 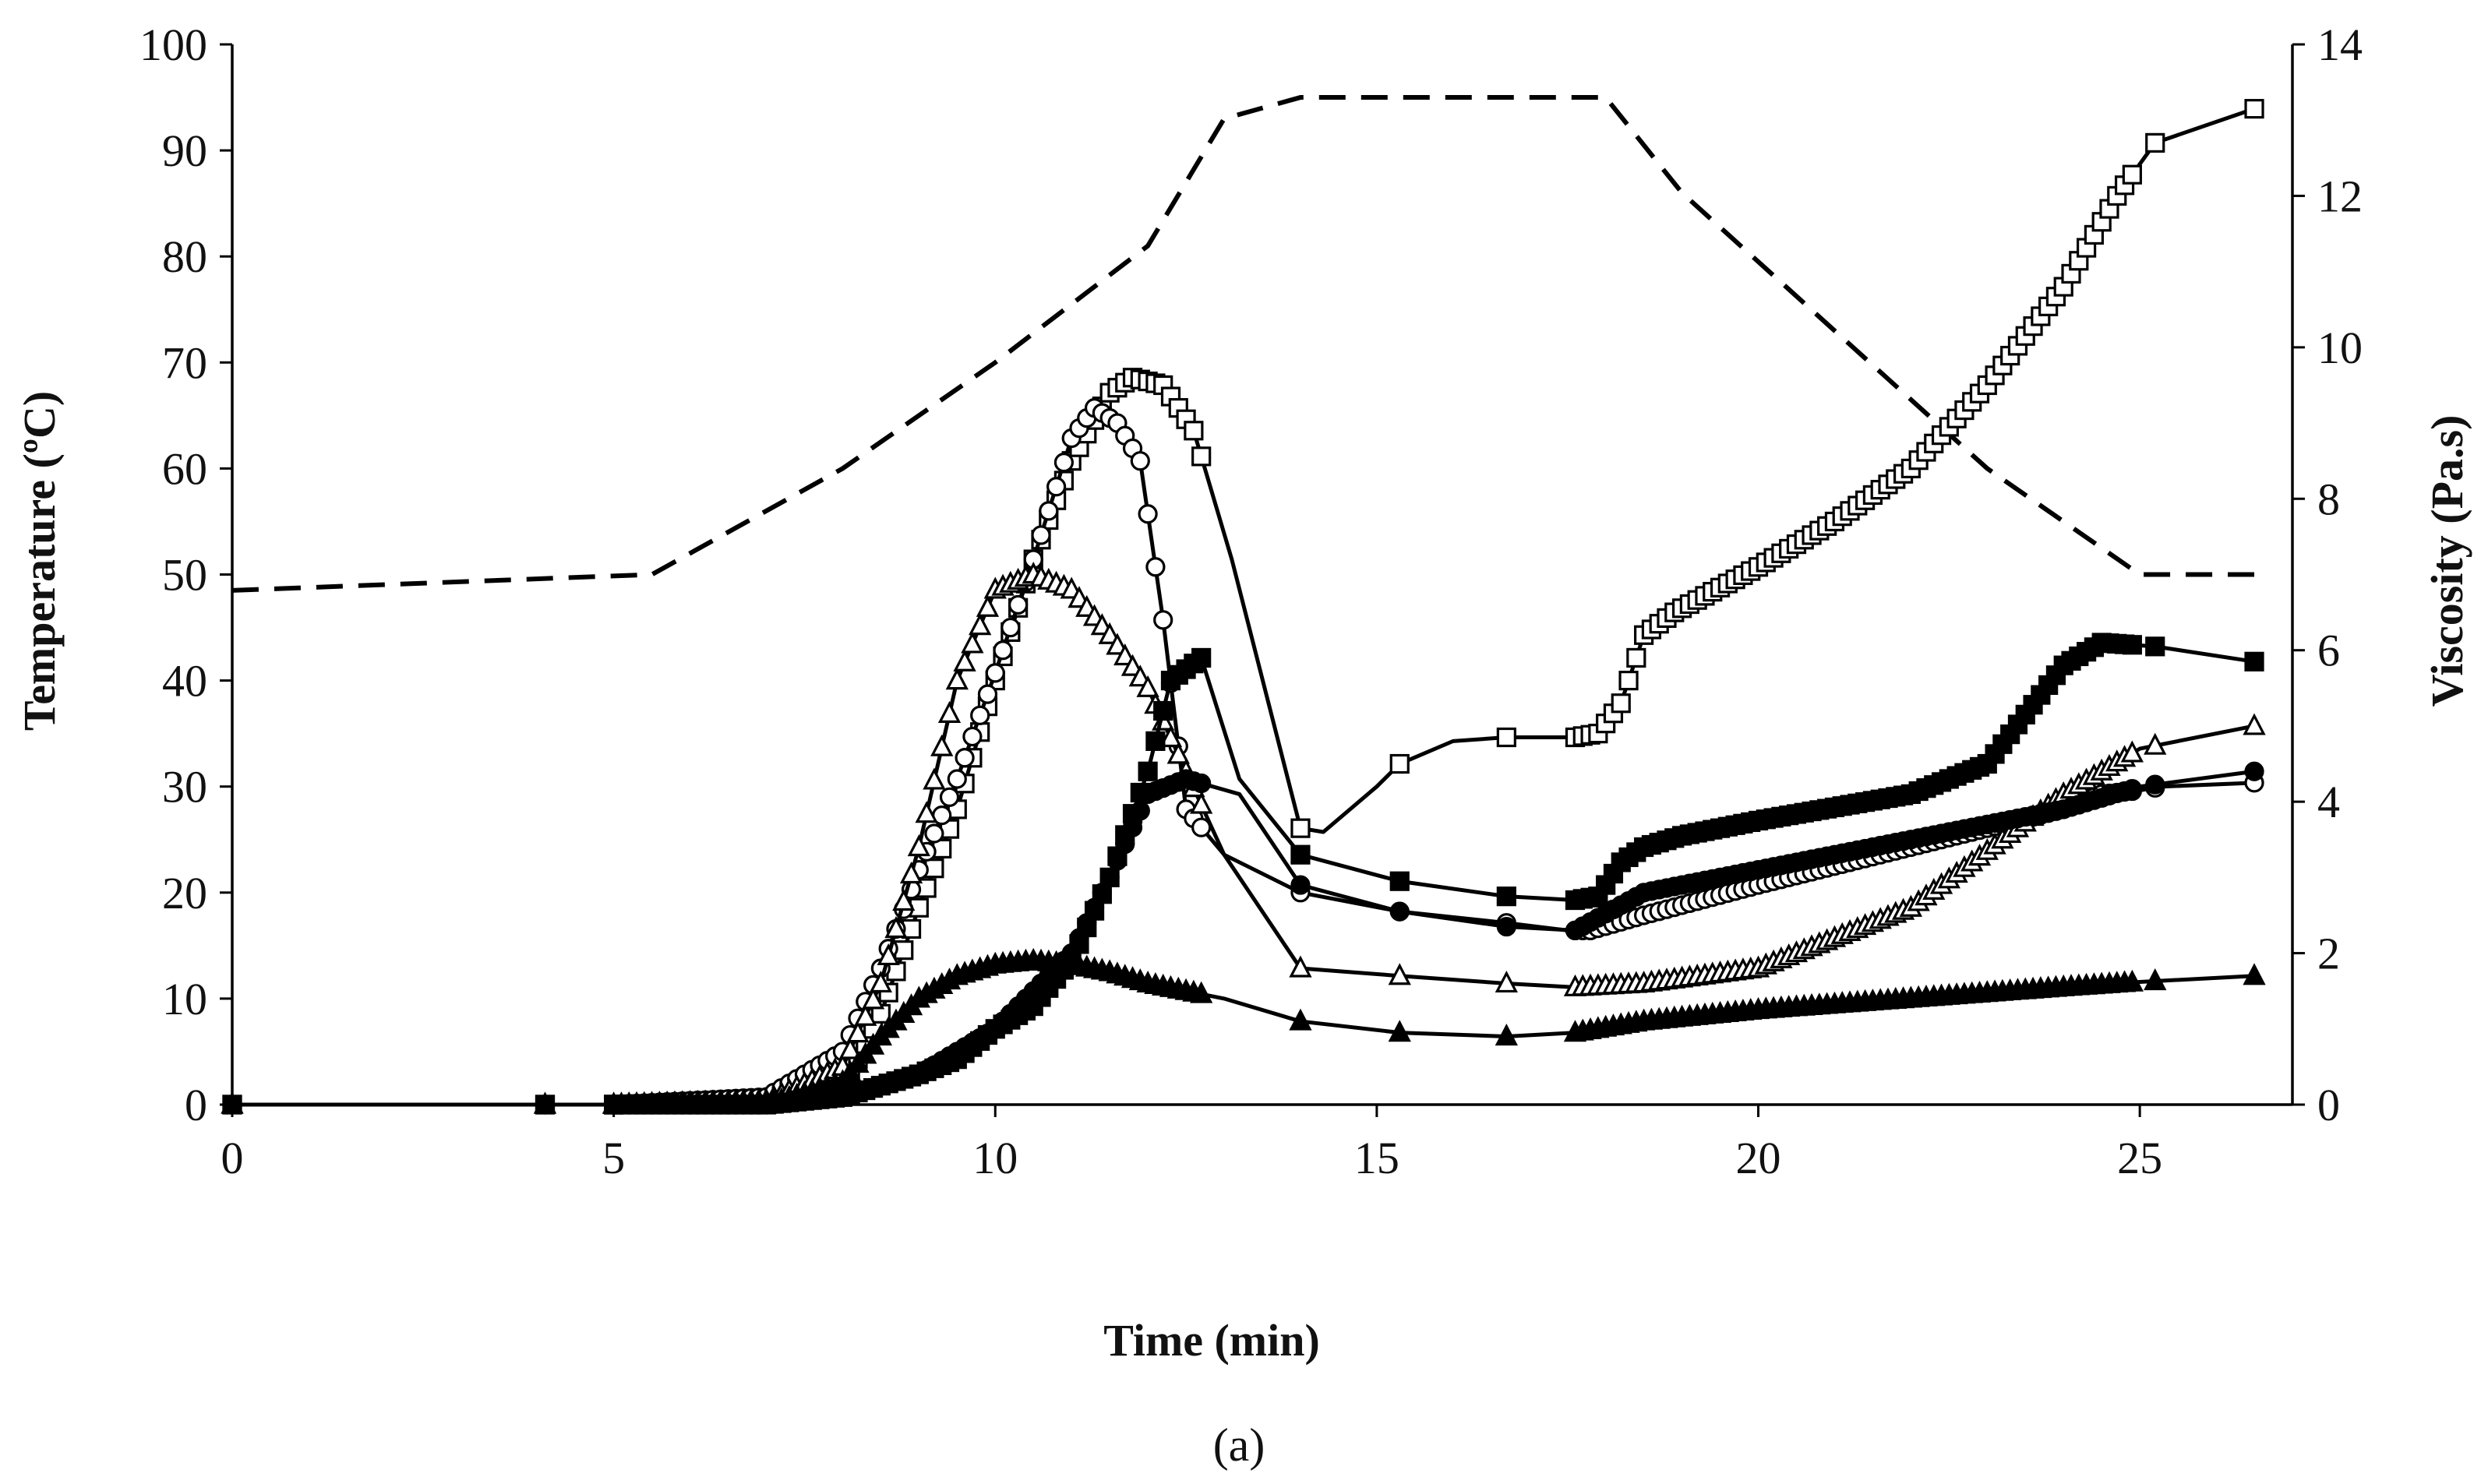 I want to click on series-filled-triangle, so click(x=1243, y=1031).